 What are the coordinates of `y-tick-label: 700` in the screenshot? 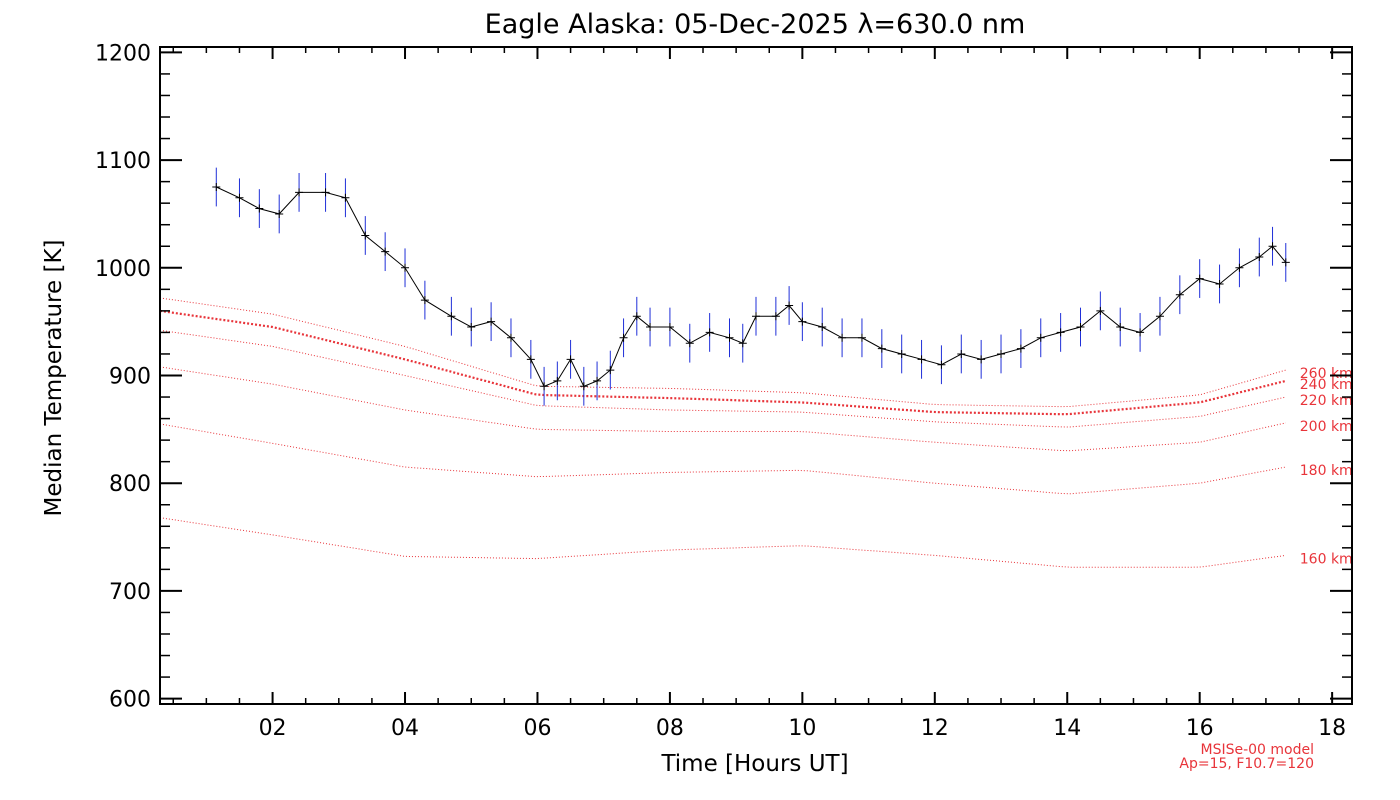 It's located at (130, 592).